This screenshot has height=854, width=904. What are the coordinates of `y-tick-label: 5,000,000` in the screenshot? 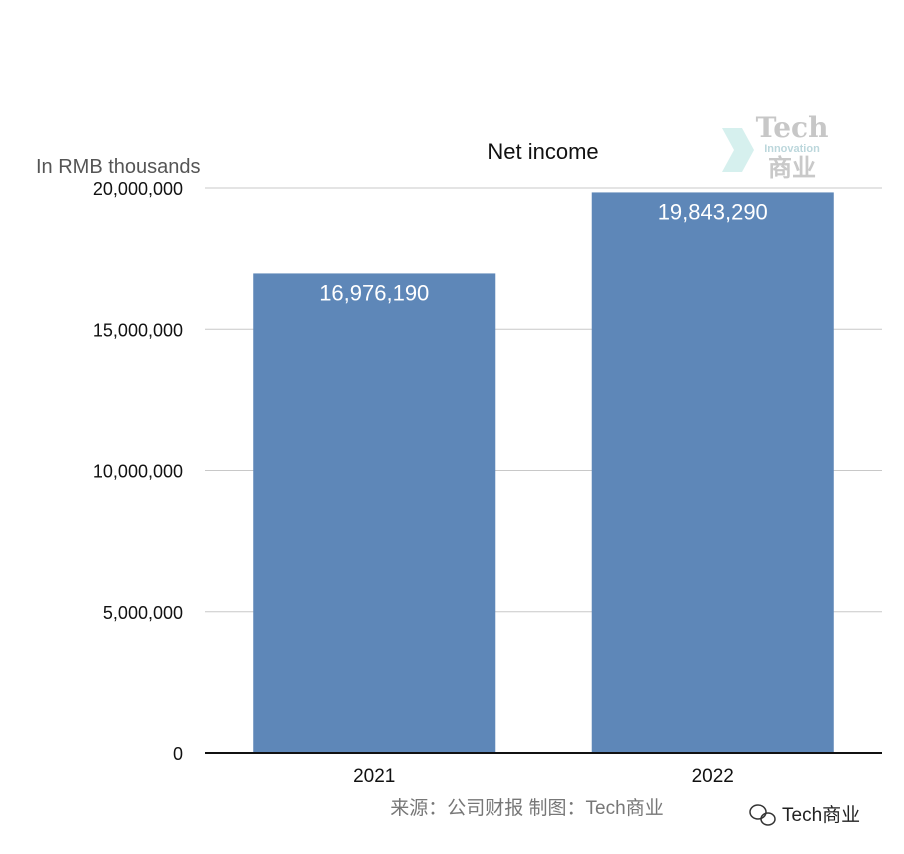 It's located at (143, 613).